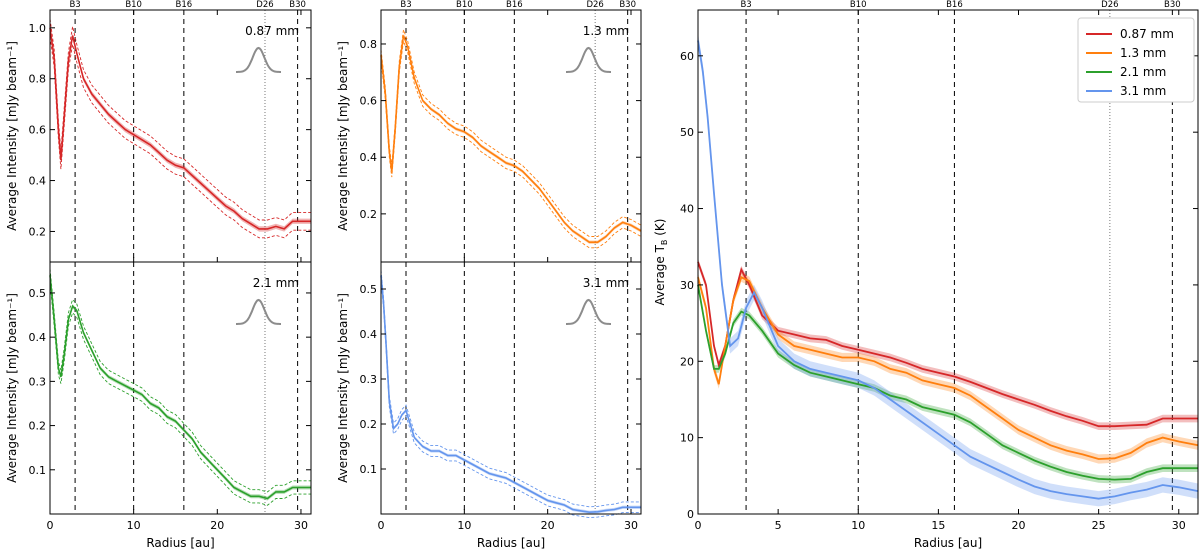  I want to click on series-line-31mm, so click(510, 394).